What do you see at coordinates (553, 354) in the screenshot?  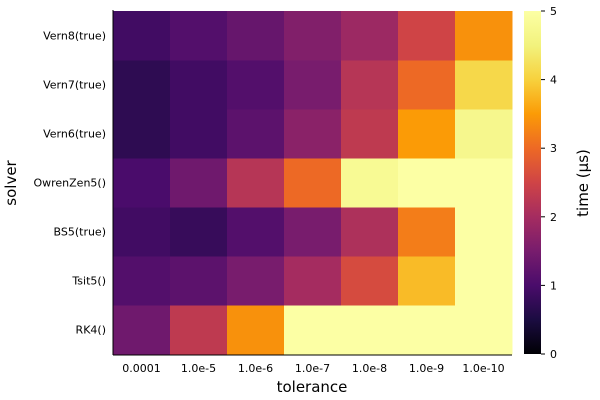 I see `colorbar-tick-label: 0` at bounding box center [553, 354].